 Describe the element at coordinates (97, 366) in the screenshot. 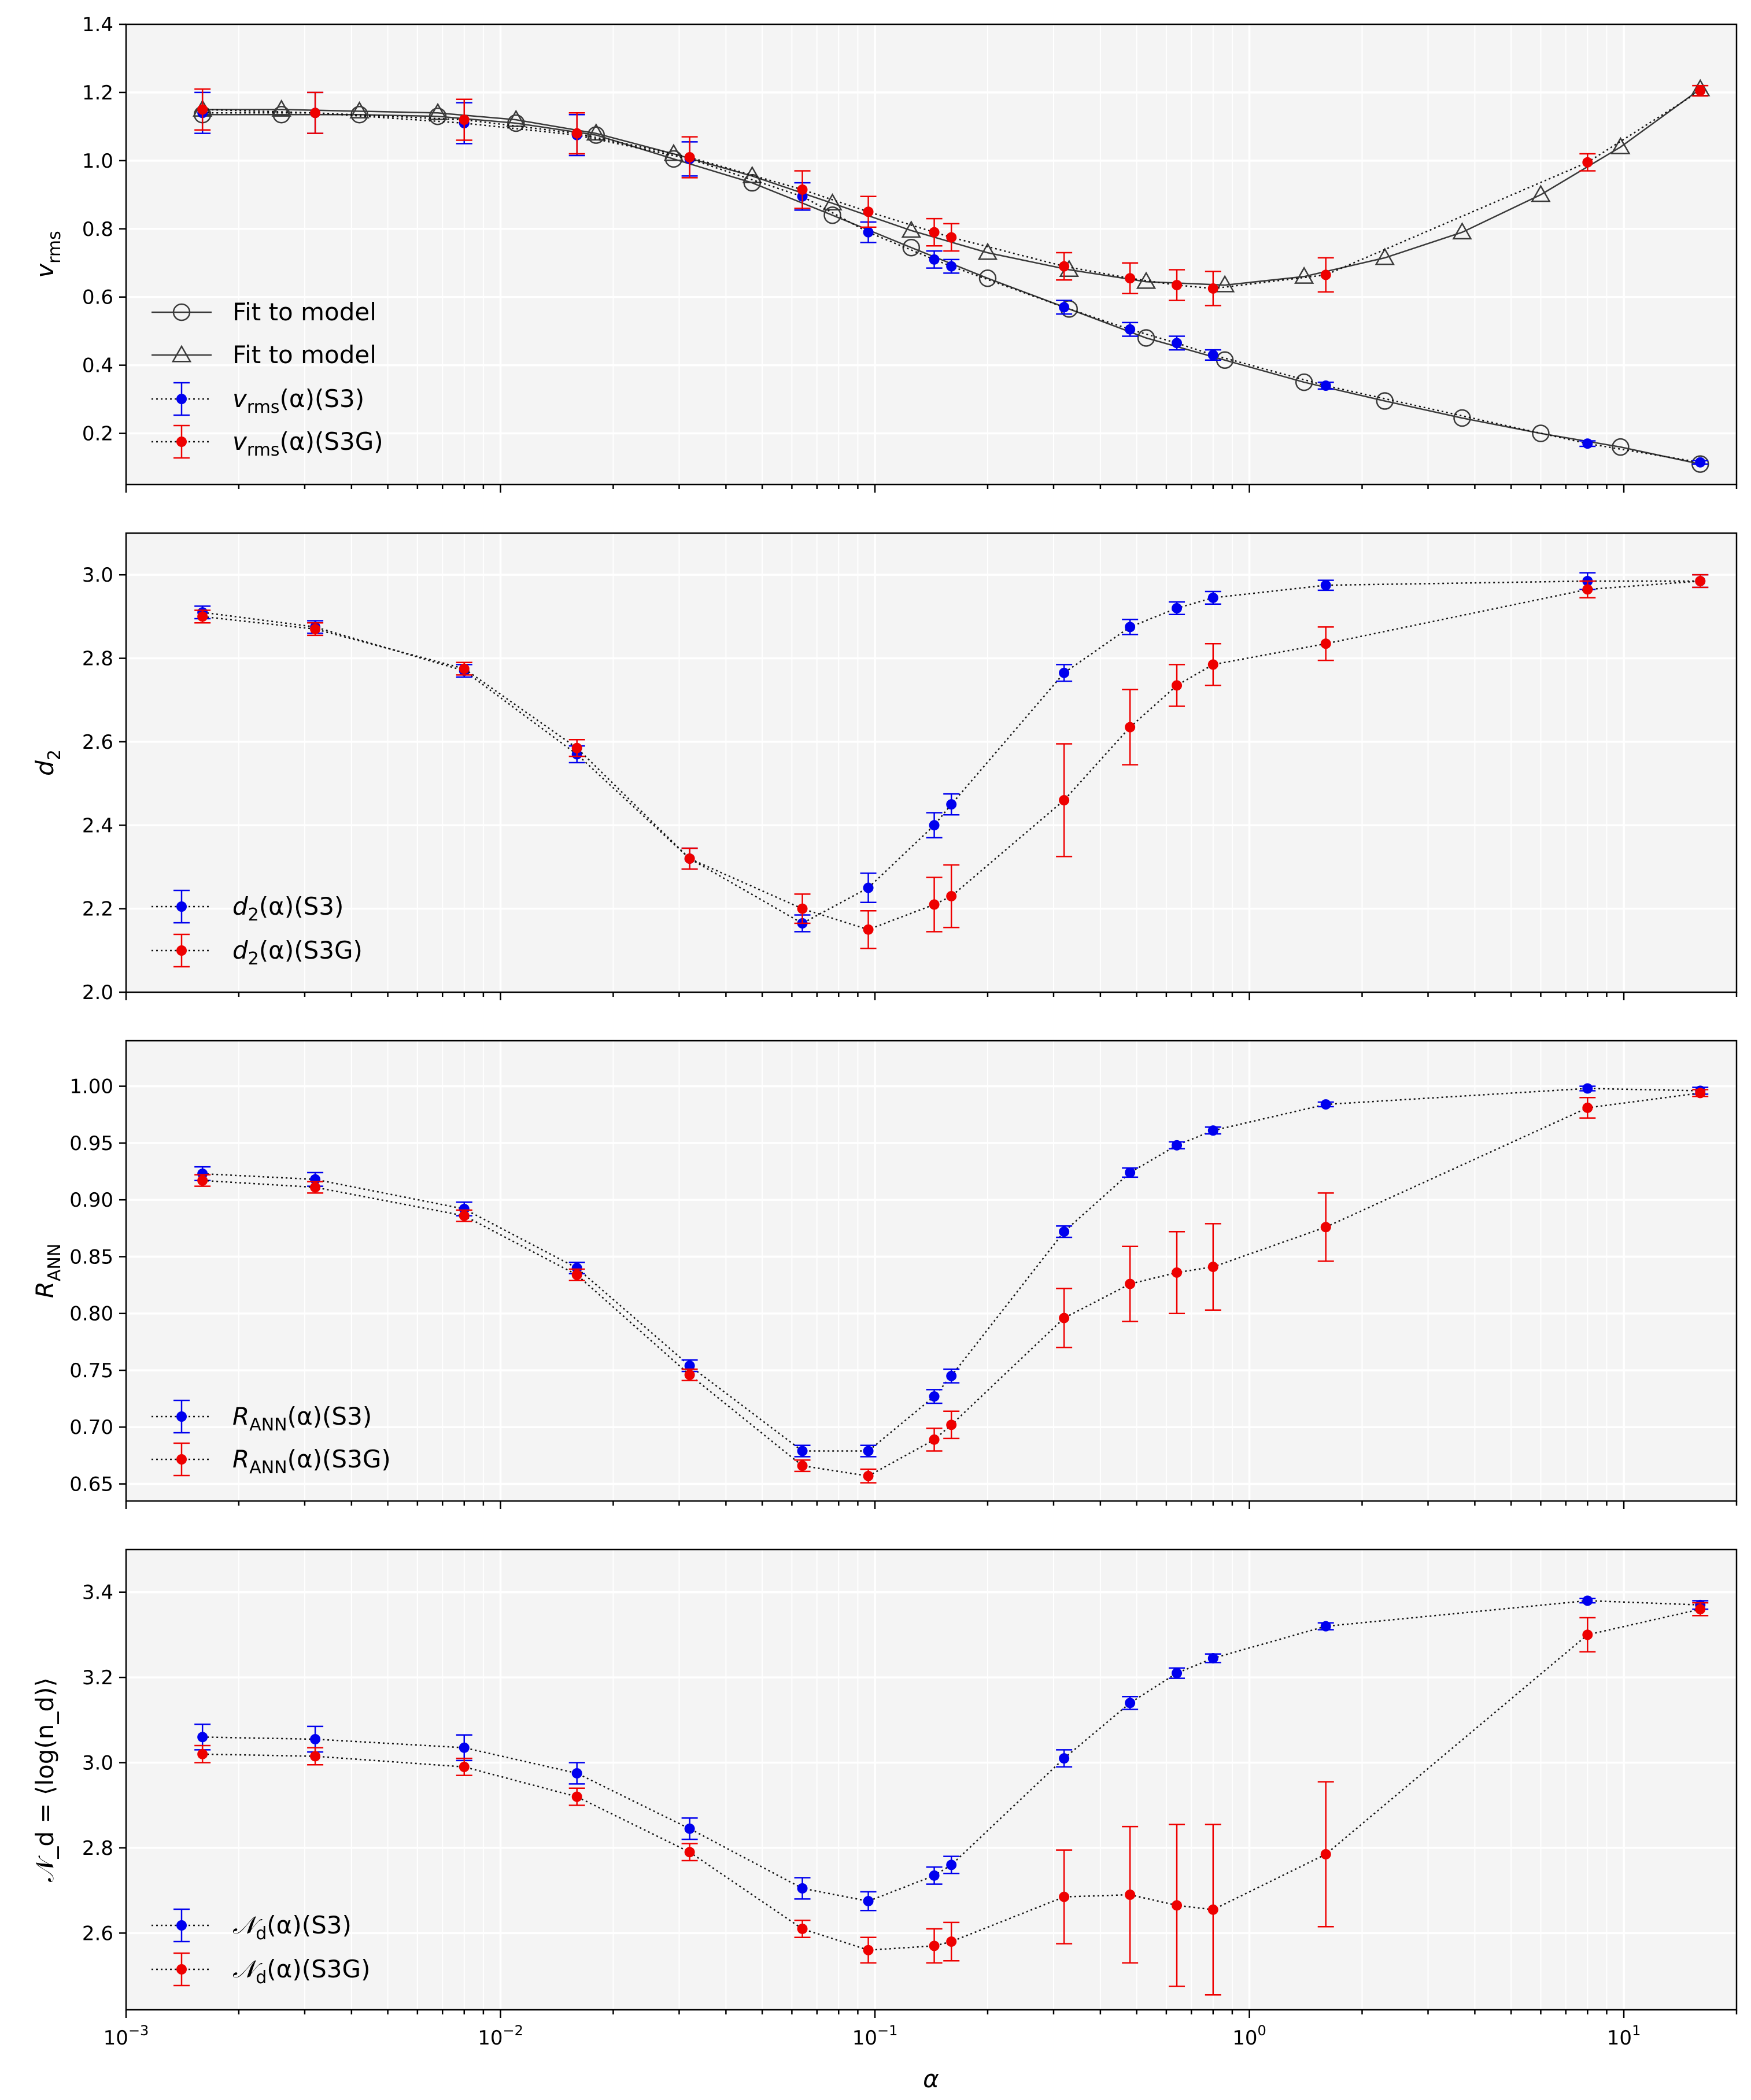

I see `y-tick-label: 0.4` at that location.